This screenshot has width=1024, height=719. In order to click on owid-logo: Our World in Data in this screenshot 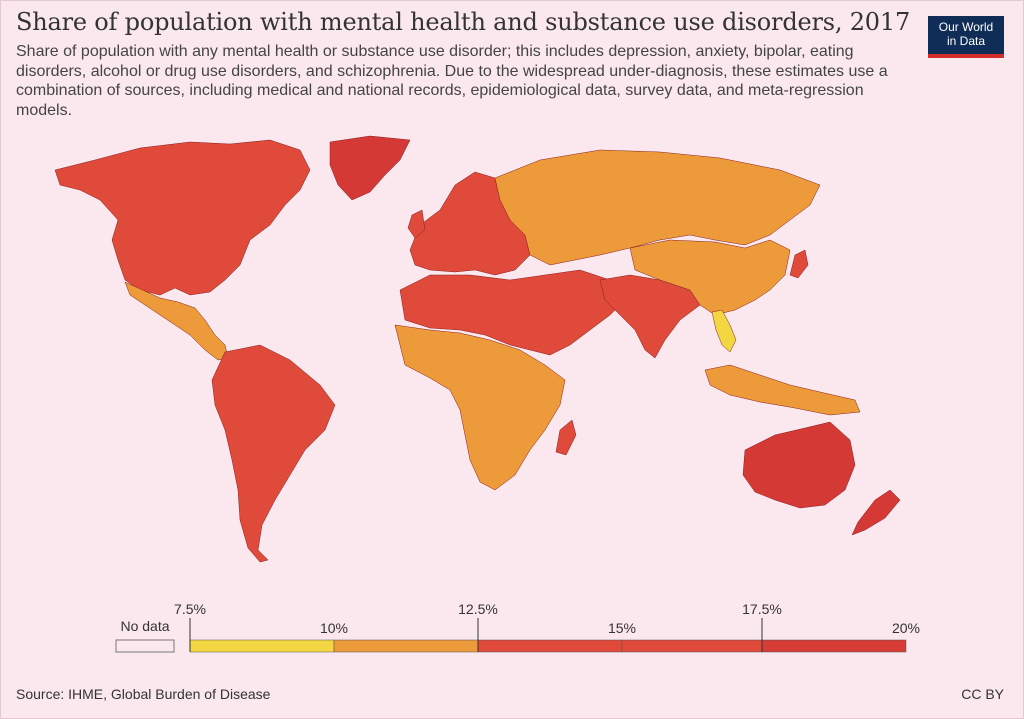, I will do `click(966, 37)`.